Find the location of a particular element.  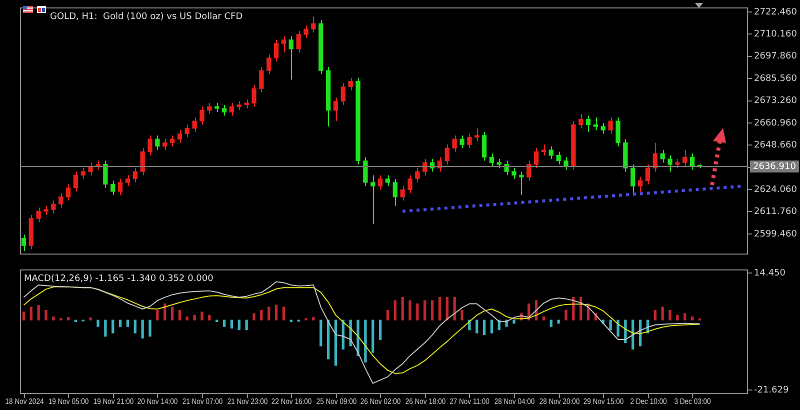

y-tick-label: 2660.960 is located at coordinates (776, 123).